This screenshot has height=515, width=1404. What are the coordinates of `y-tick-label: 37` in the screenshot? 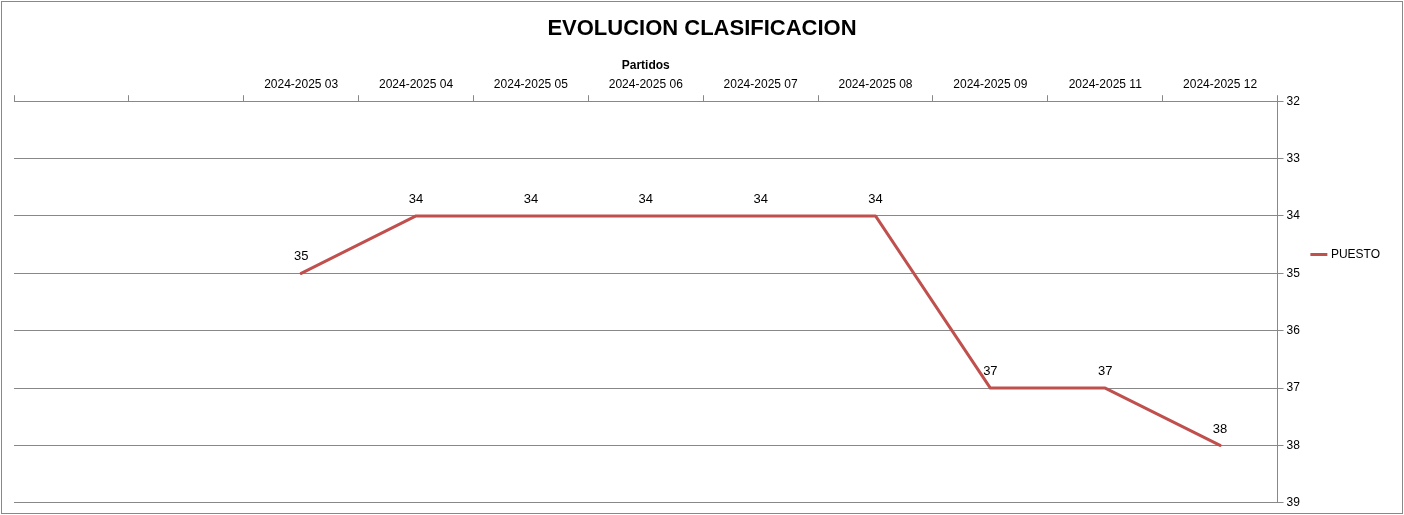 It's located at (1293, 387).